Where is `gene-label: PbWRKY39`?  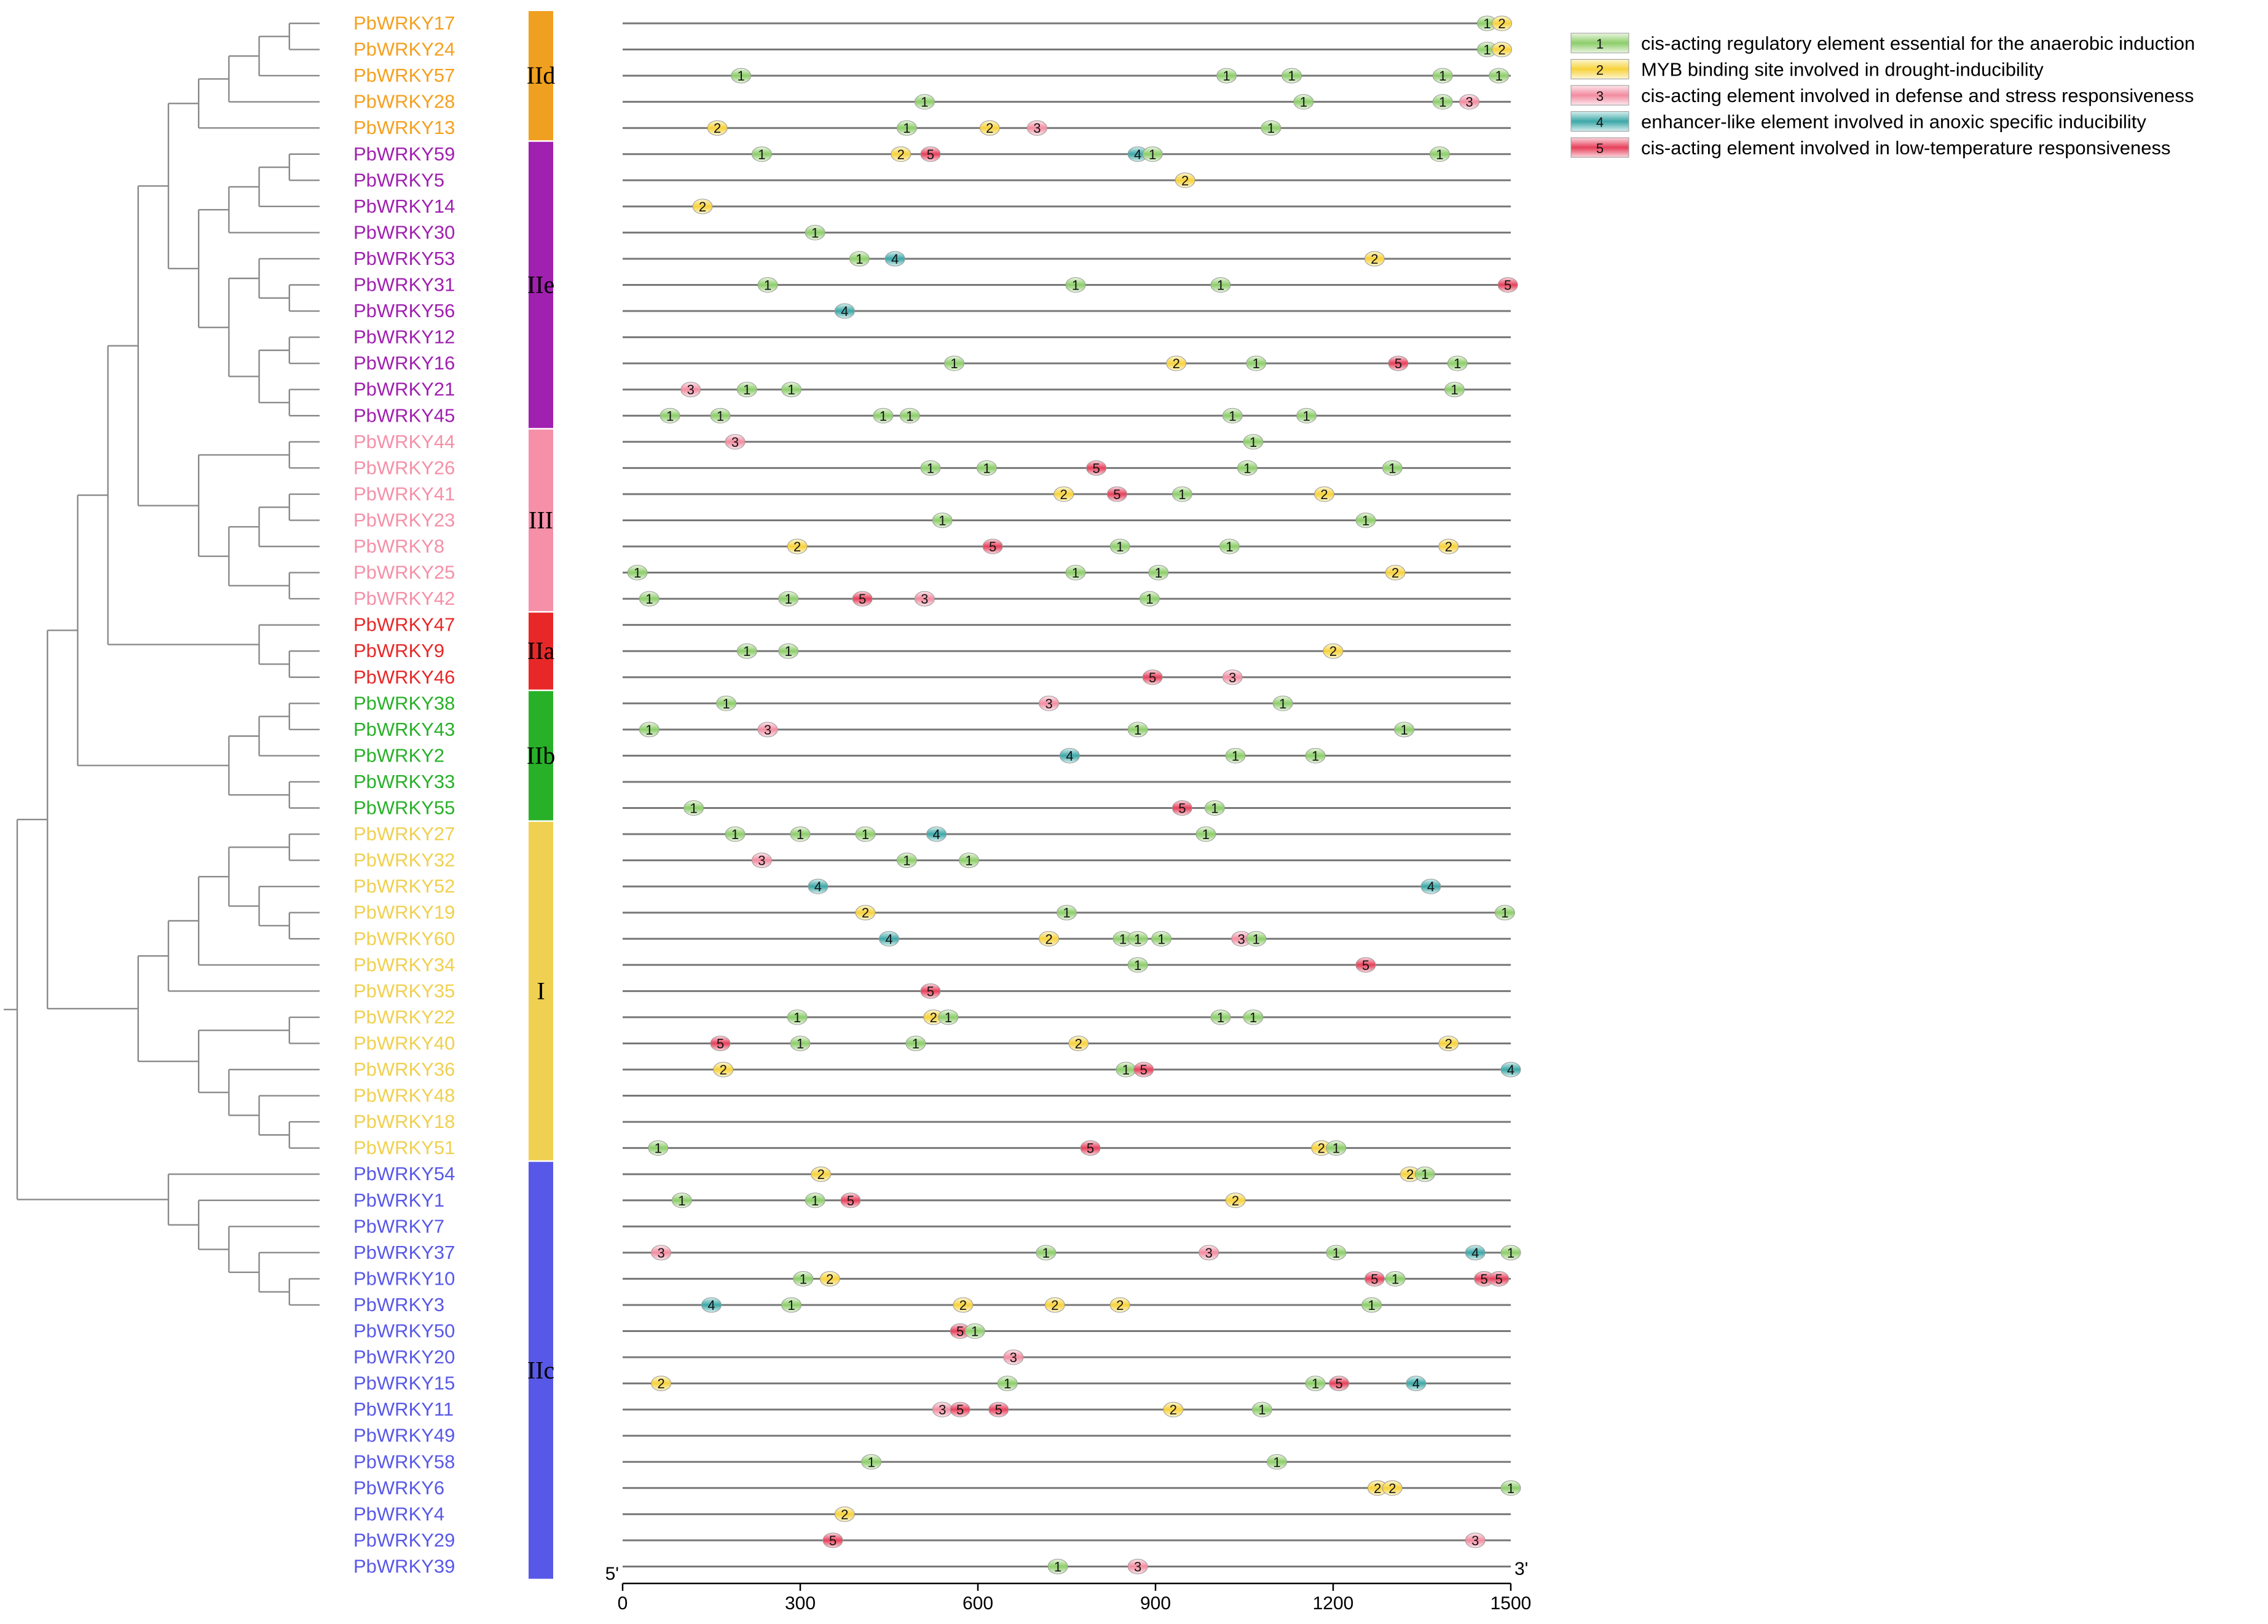 gene-label: PbWRKY39 is located at coordinates (404, 1566).